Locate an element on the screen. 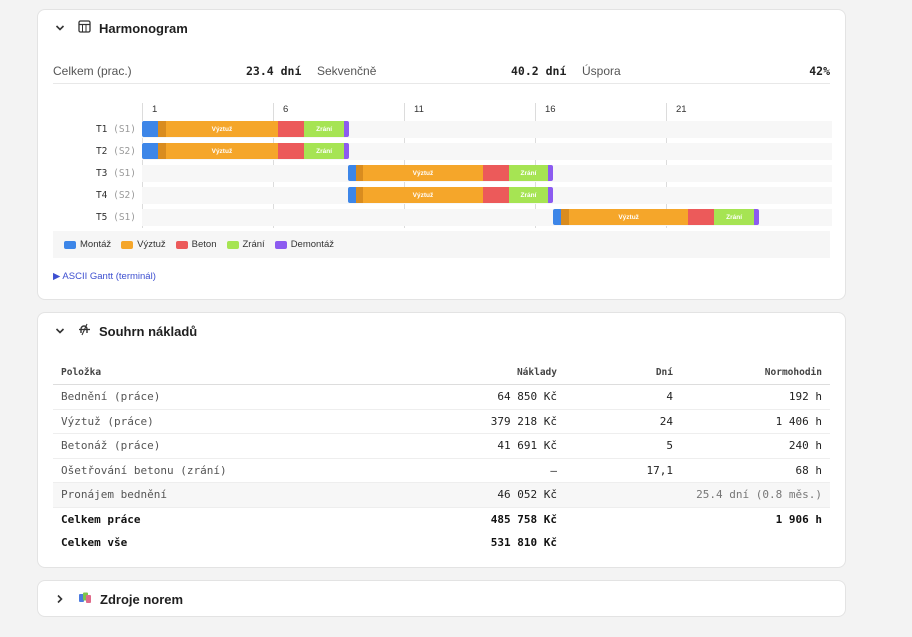  gantt-tick-label: 16 is located at coordinates (550, 109).